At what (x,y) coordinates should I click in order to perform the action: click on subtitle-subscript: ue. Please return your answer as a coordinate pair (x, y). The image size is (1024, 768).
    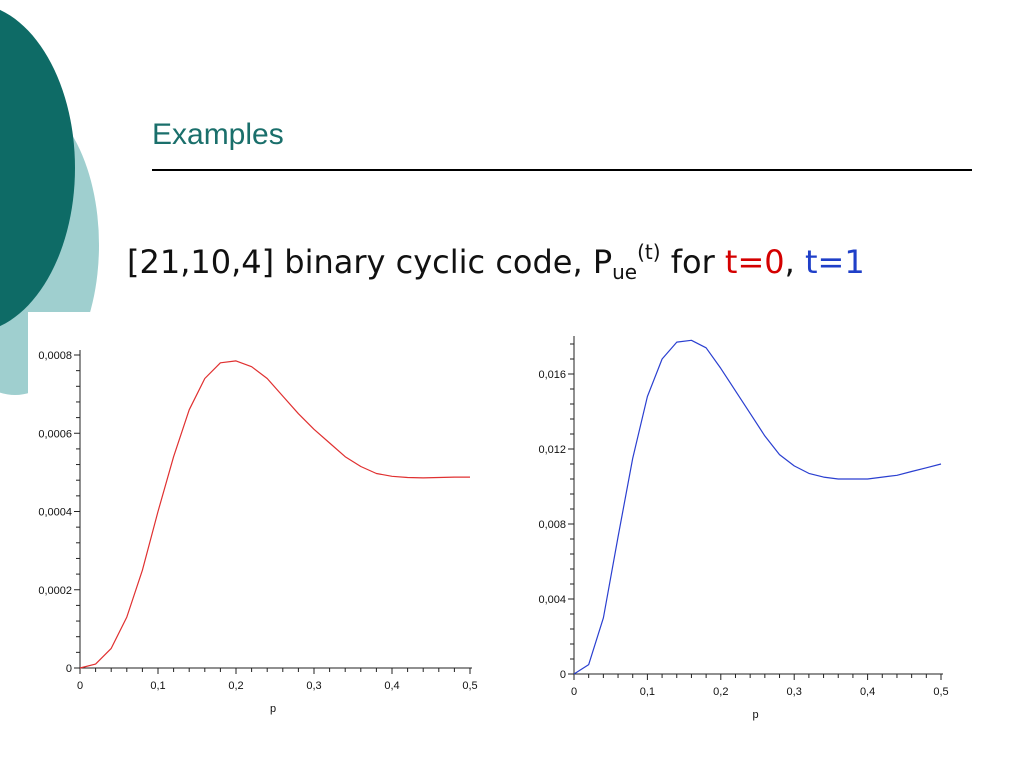
    Looking at the image, I should click on (625, 272).